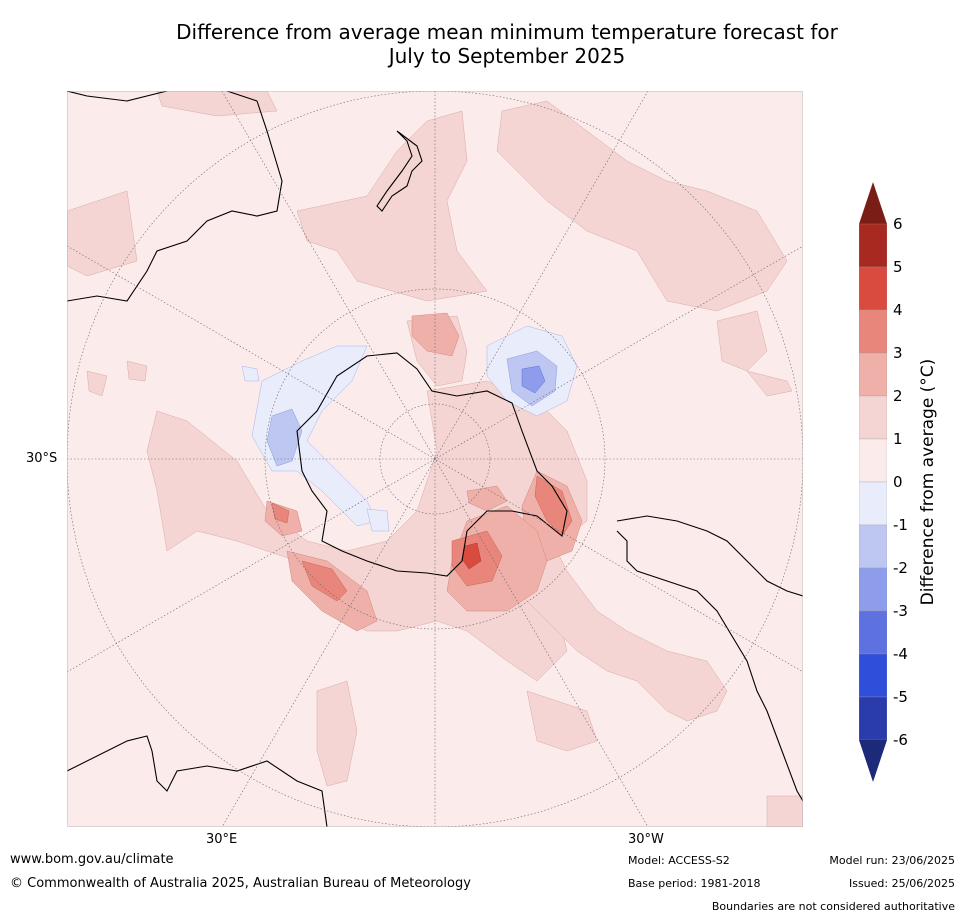 This screenshot has height=919, width=965. Describe the element at coordinates (900, 654) in the screenshot. I see `colorbar-tick-label: -4` at that location.